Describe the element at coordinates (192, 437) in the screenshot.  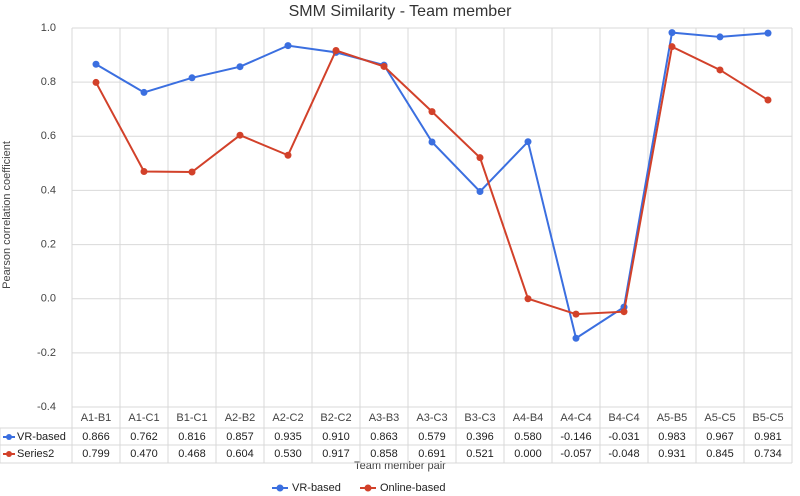
I see `table-cell: 0.816` at that location.